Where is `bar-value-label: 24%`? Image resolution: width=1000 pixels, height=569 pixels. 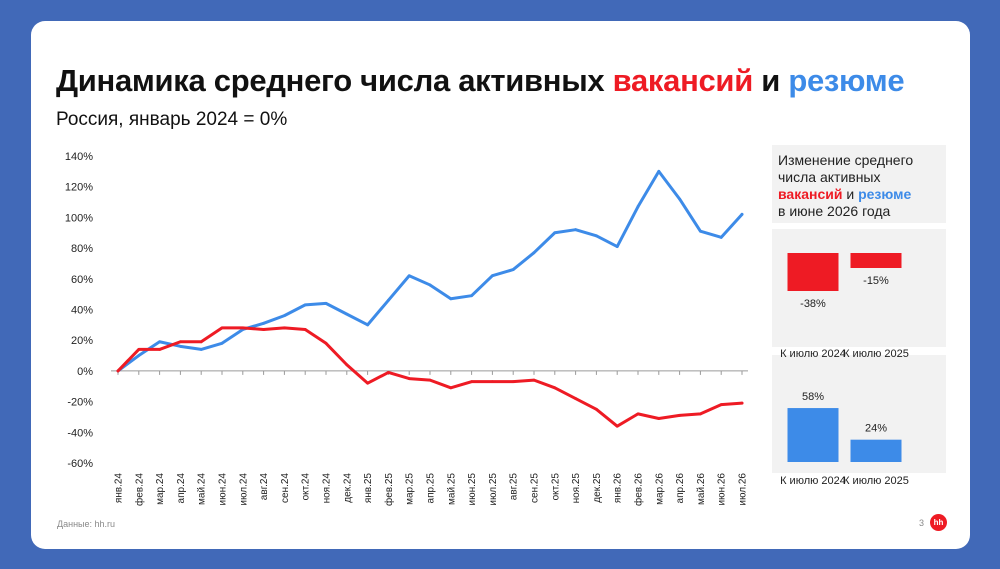
bar-value-label: 24% is located at coordinates (876, 429).